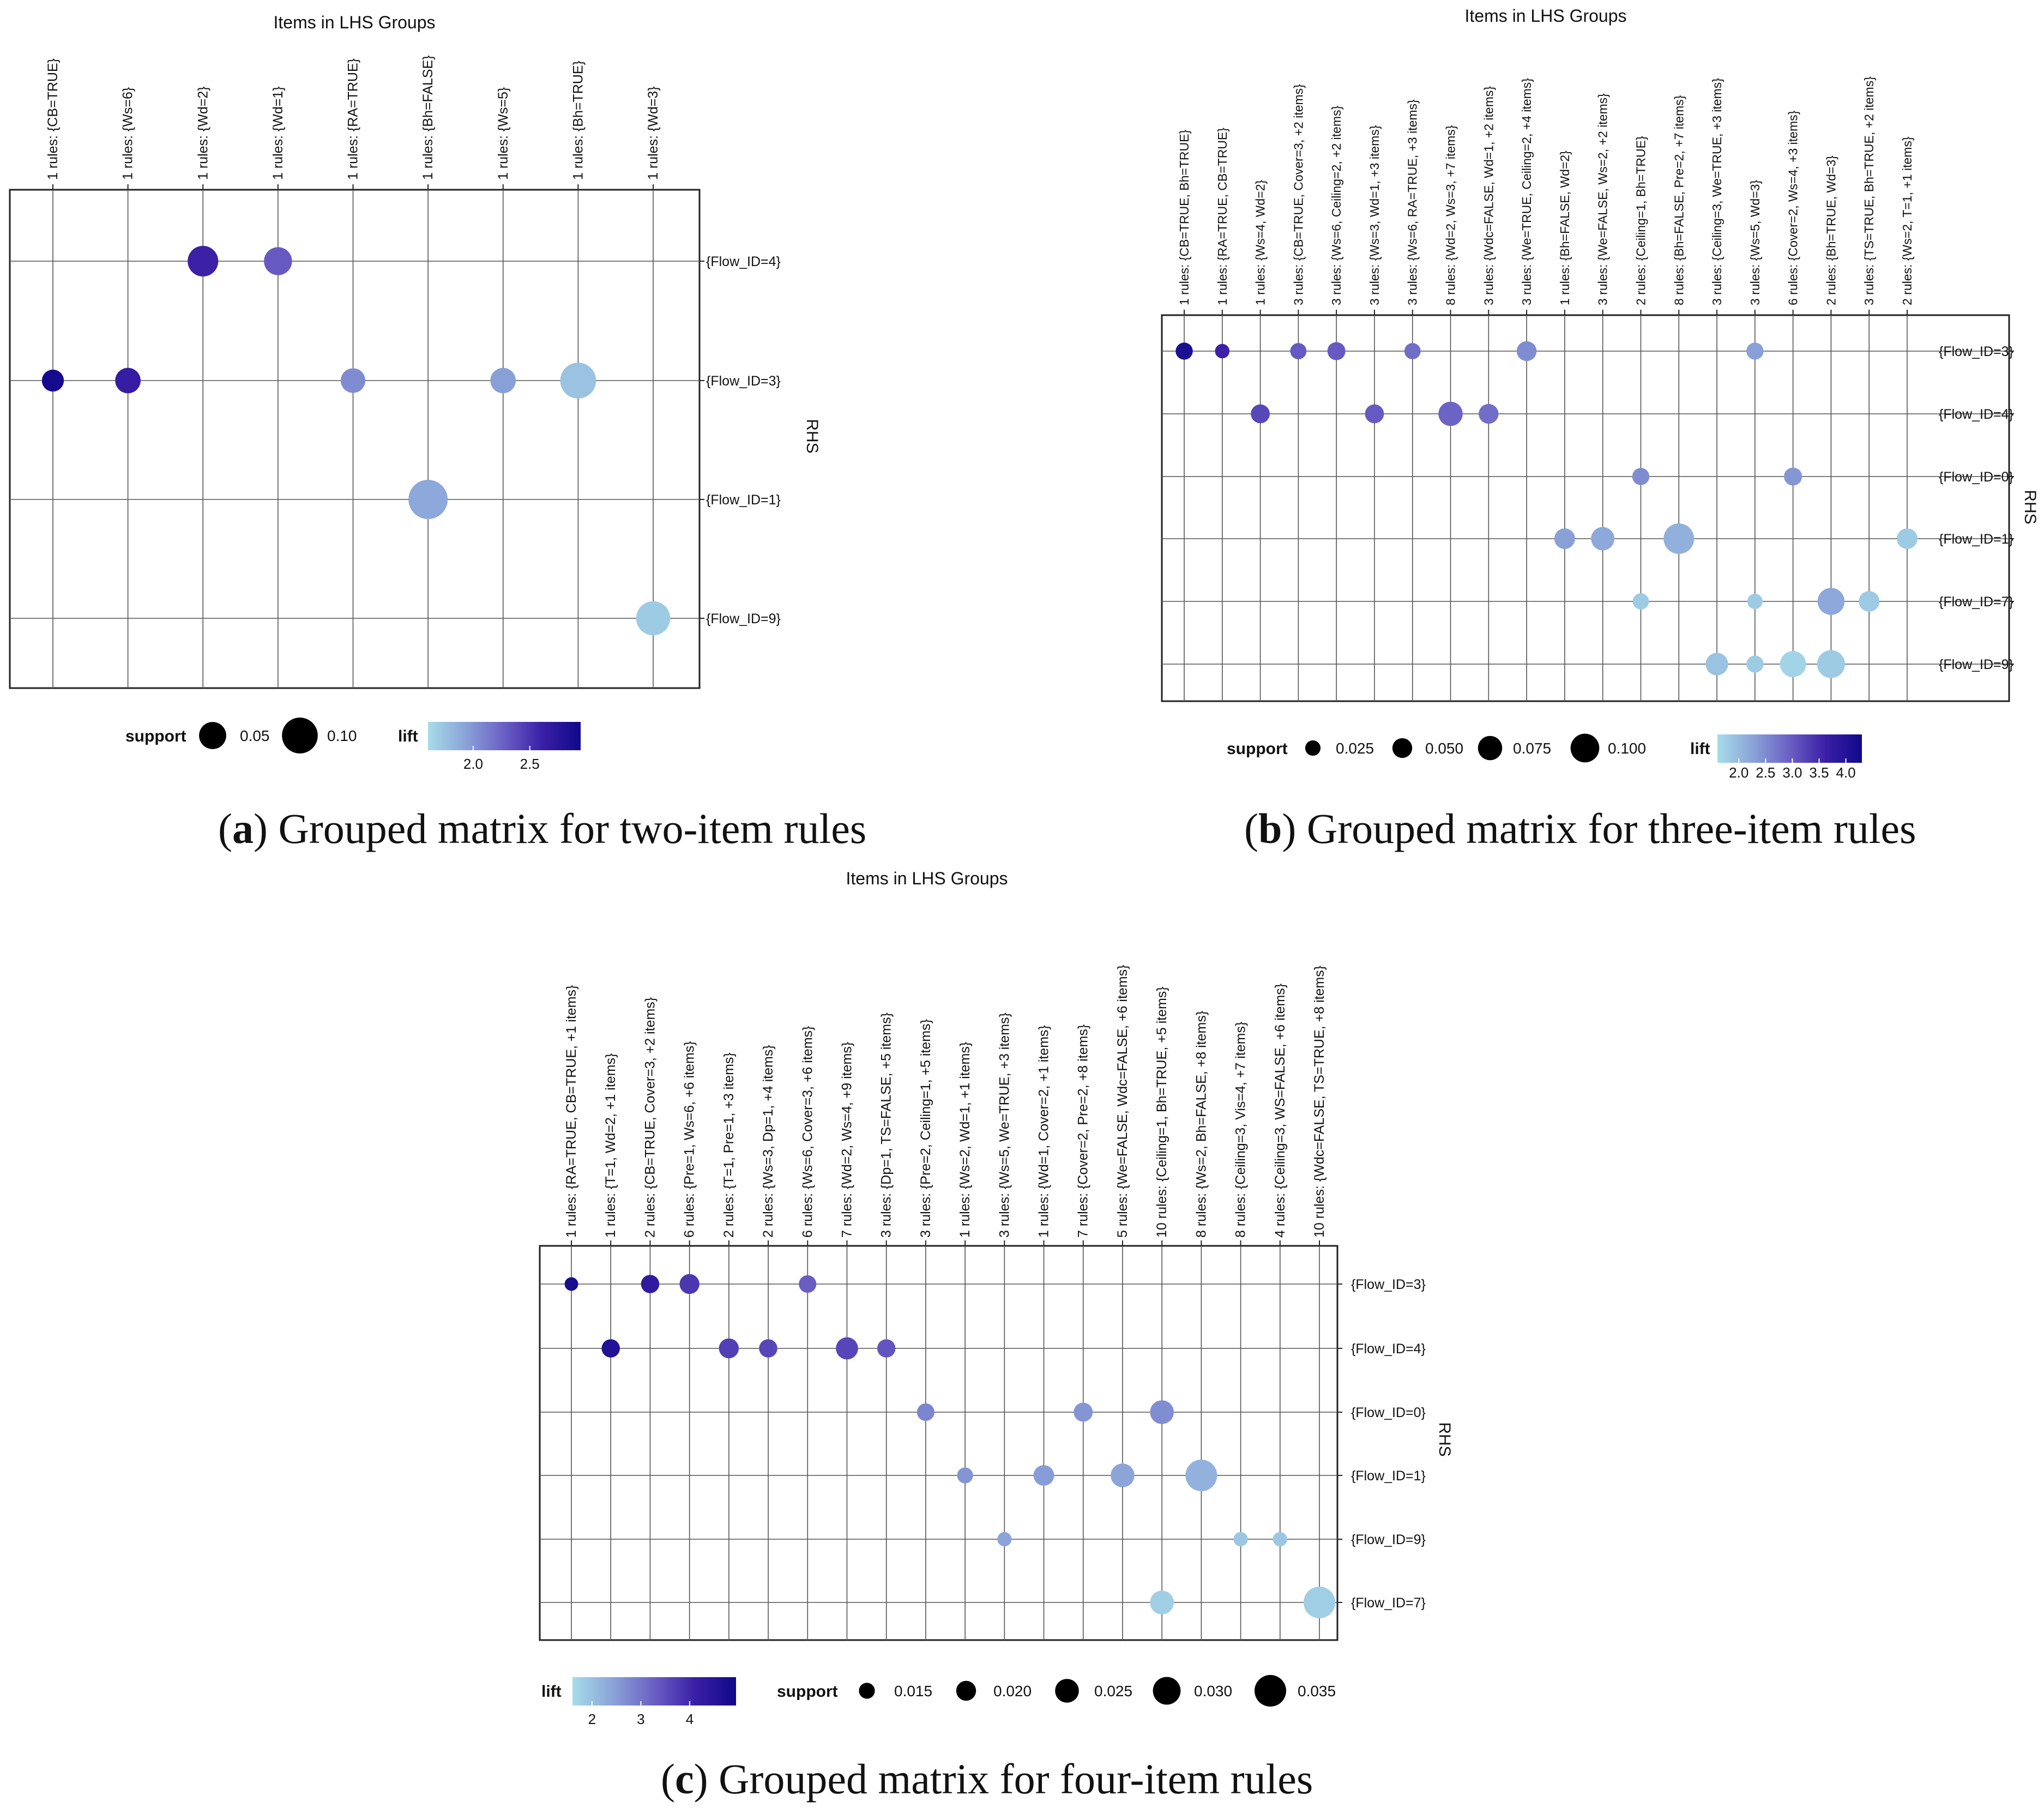 The height and width of the screenshot is (1814, 2044). What do you see at coordinates (610, 1145) in the screenshot?
I see `lhs-group-label: 1 rules: {T=1, Wd=2, +1 items}` at bounding box center [610, 1145].